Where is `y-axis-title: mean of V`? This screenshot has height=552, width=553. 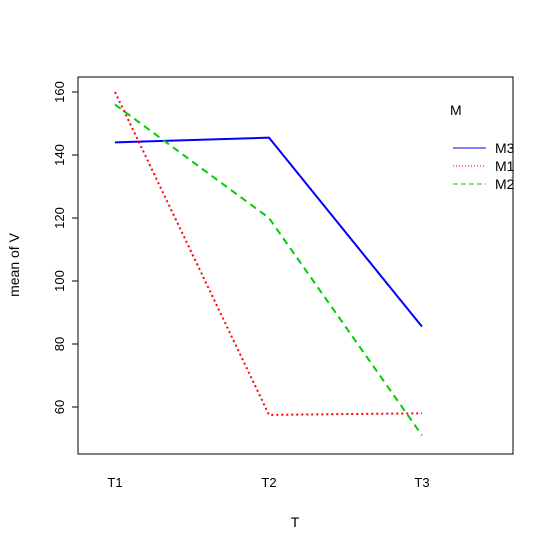
y-axis-title: mean of V is located at coordinates (14, 264).